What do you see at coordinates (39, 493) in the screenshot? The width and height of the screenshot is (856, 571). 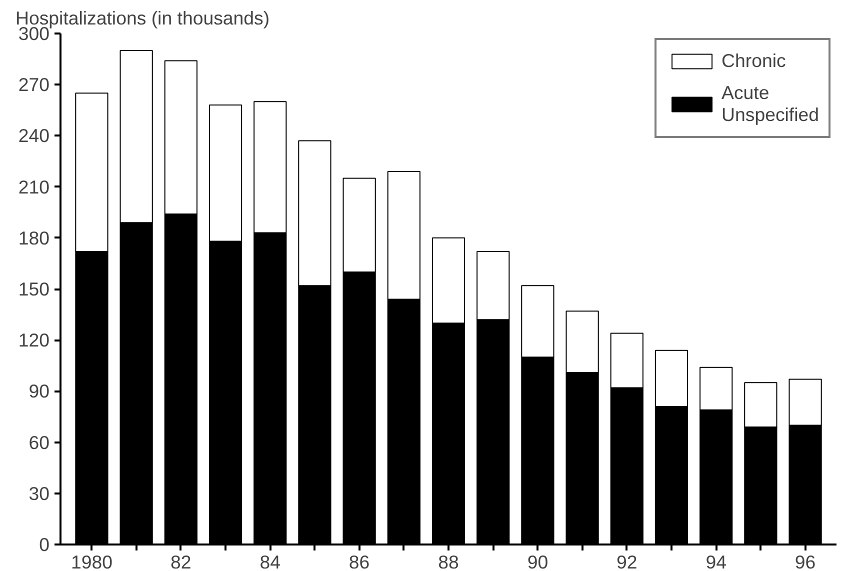 I see `y-tick-label: 30` at bounding box center [39, 493].